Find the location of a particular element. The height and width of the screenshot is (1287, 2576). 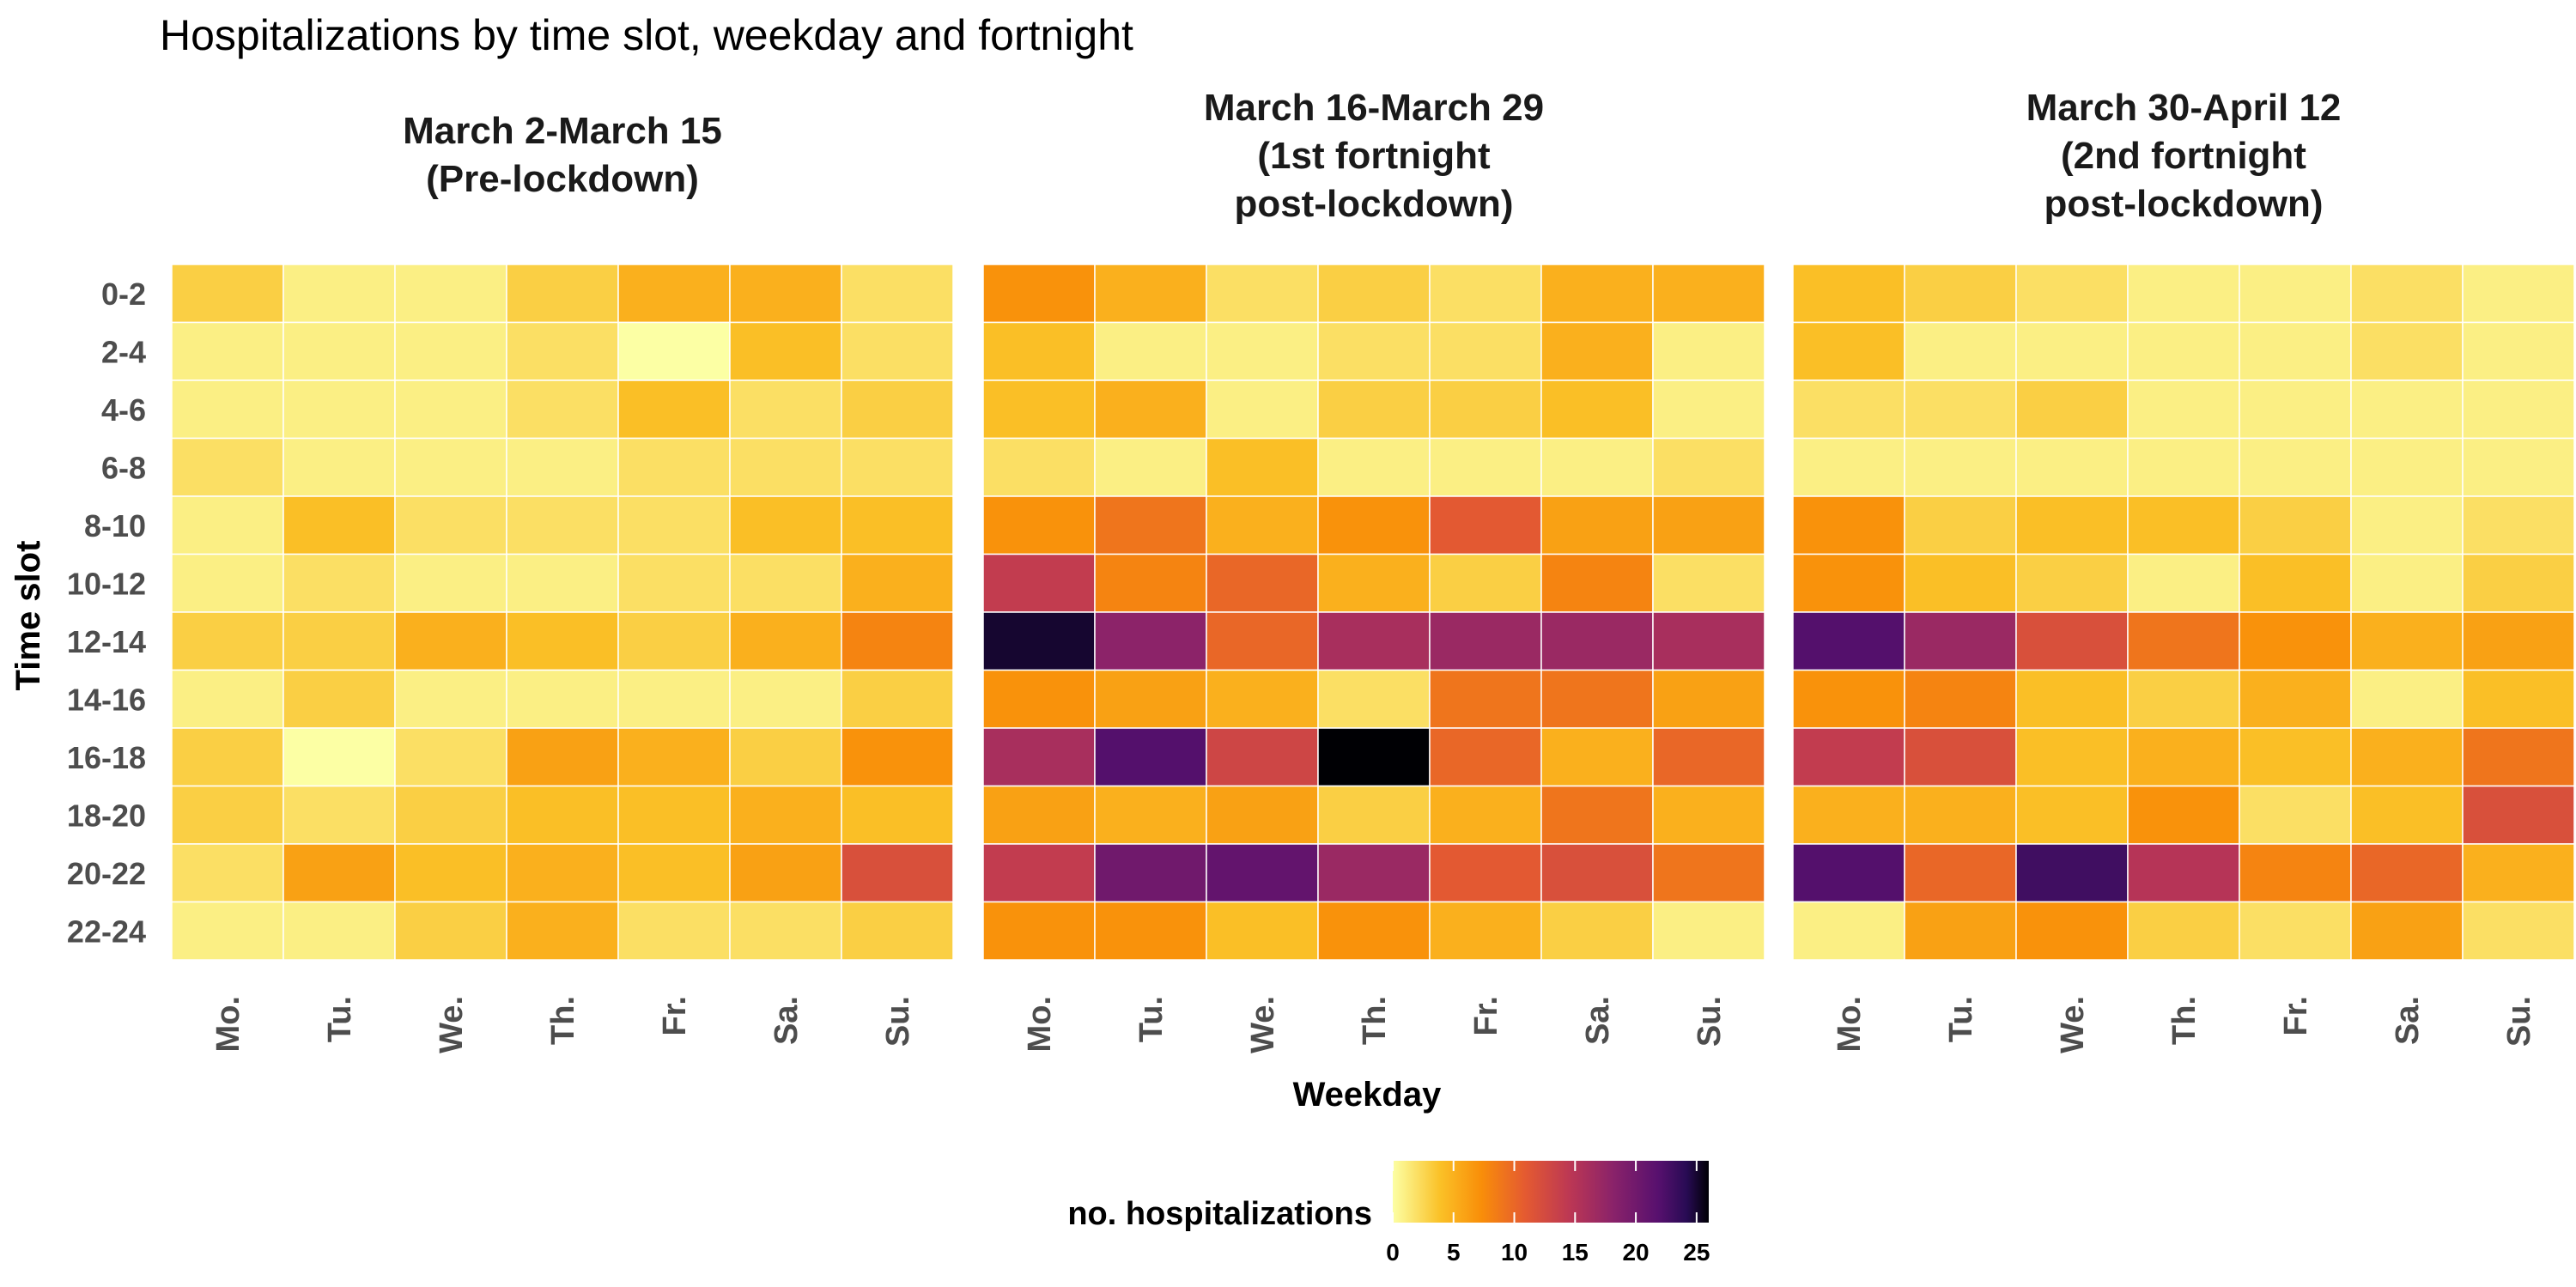

y-tick-label: 12-14 is located at coordinates (106, 641).